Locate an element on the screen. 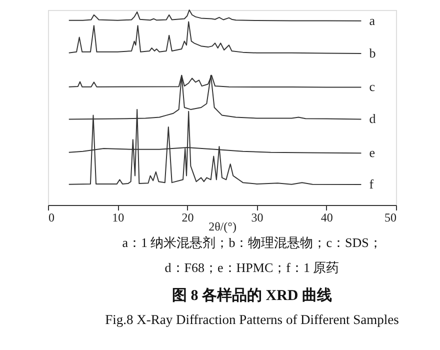 This screenshot has width=440, height=350. x-tick-label: 20 is located at coordinates (188, 217).